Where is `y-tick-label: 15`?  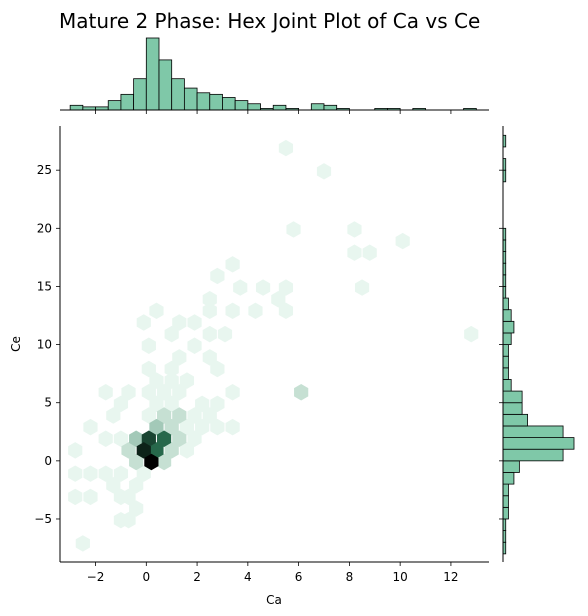 y-tick-label: 15 is located at coordinates (44, 286).